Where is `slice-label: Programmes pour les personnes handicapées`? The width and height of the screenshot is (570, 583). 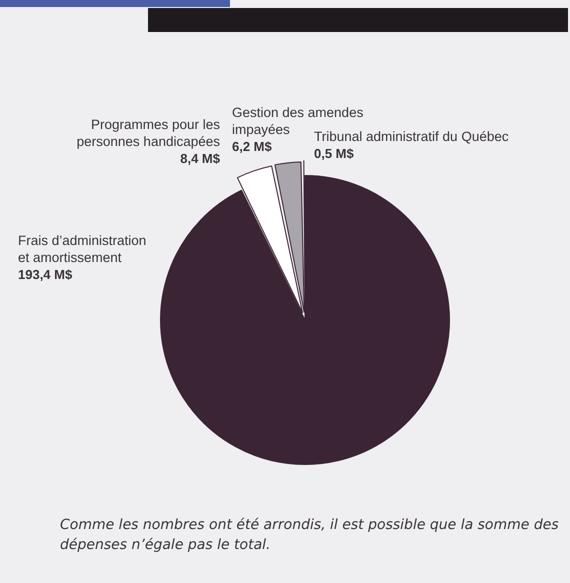 slice-label: Programmes pour les personnes handicapées is located at coordinates (148, 133).